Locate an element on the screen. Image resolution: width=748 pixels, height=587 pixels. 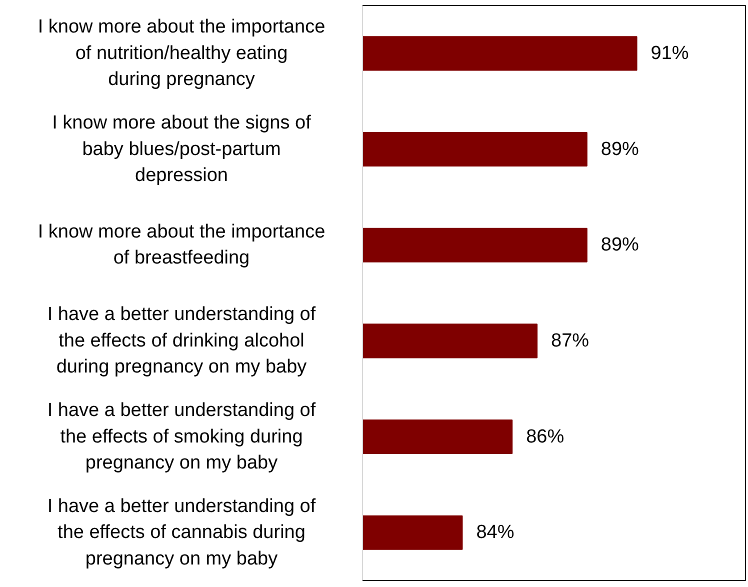
data-label: 84% is located at coordinates (495, 533).